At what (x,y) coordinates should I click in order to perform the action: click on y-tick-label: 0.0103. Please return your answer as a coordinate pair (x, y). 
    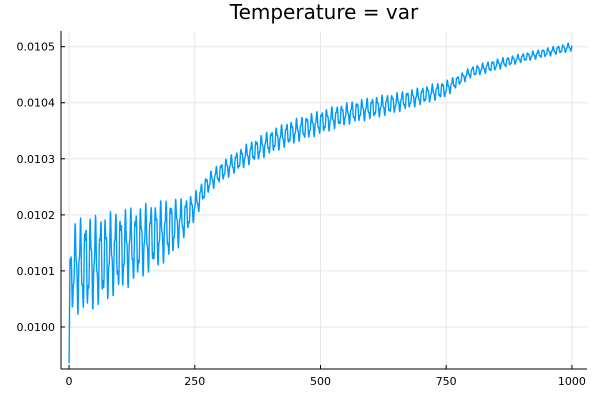
    Looking at the image, I should click on (36, 159).